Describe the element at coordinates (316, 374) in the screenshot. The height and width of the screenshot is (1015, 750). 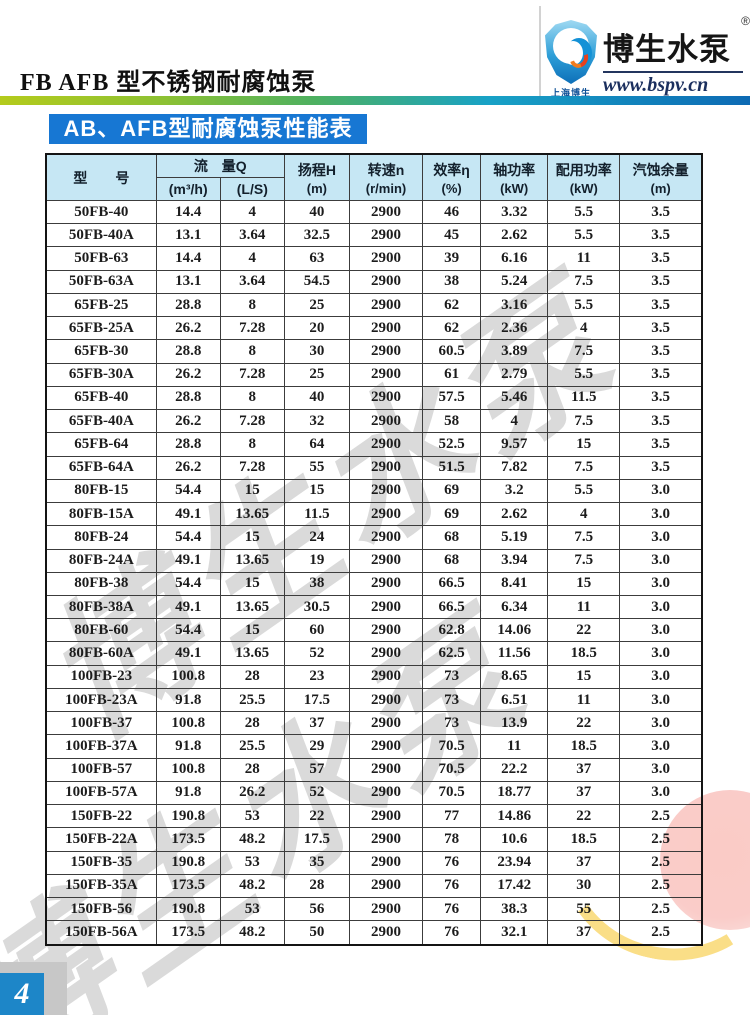
I see `value-cell: 25` at that location.